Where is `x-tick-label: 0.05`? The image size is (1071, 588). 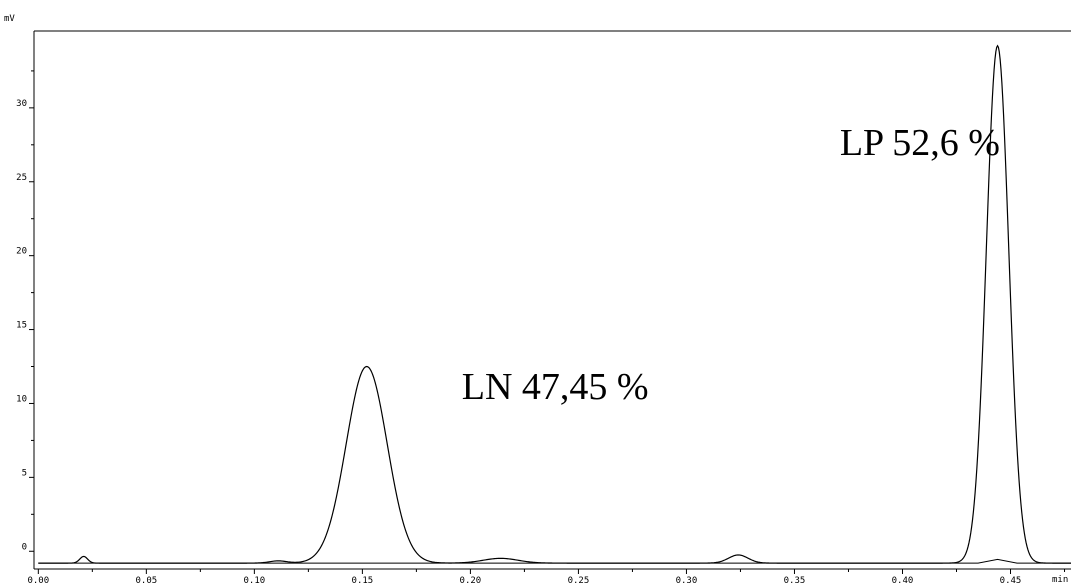
x-tick-label: 0.05 is located at coordinates (146, 581).